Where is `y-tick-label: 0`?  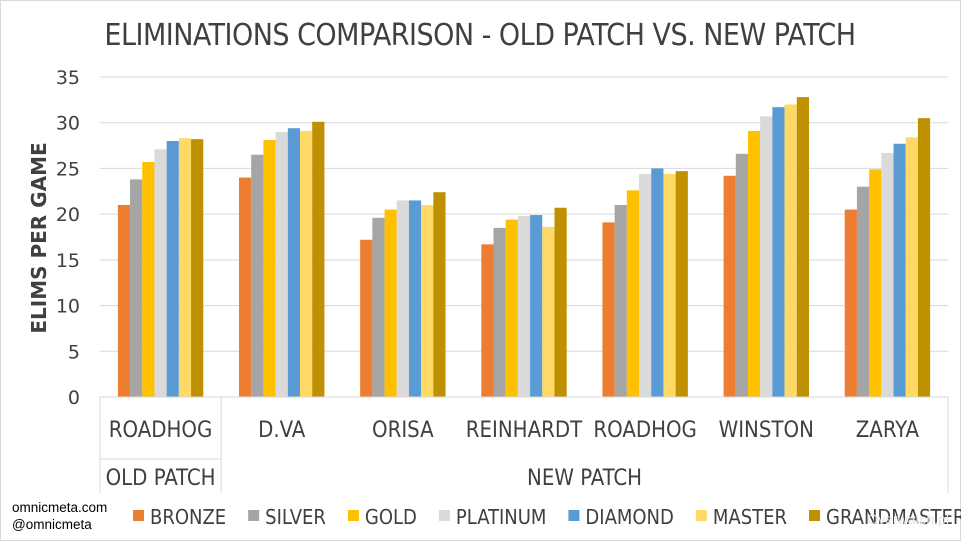
y-tick-label: 0 is located at coordinates (74, 398).